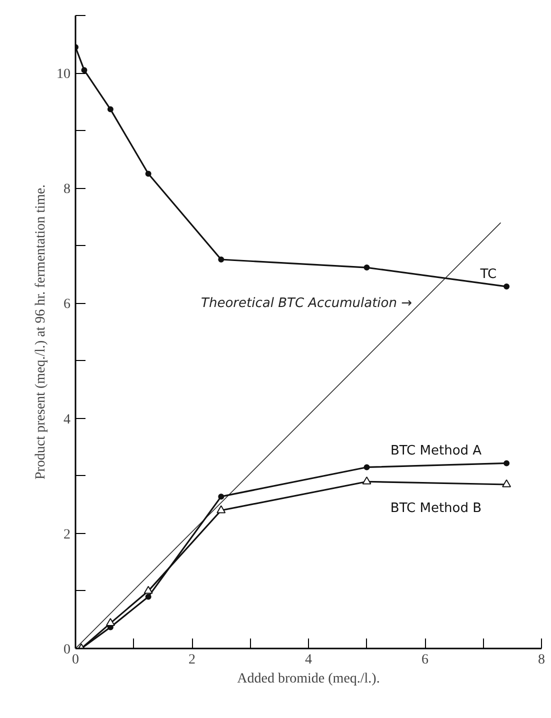 The height and width of the screenshot is (718, 551). I want to click on x-tick-label: 4, so click(308, 660).